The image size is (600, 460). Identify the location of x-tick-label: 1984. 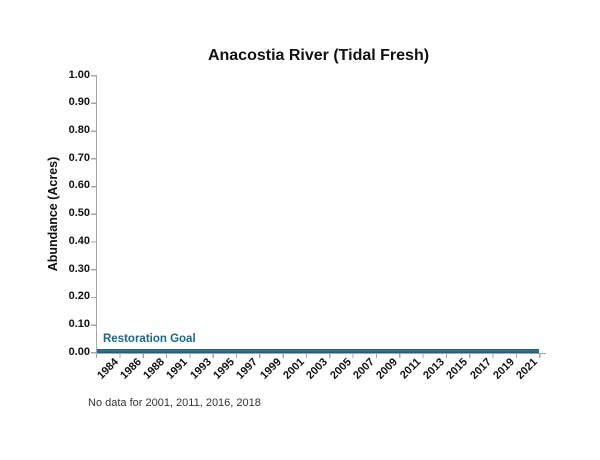
(107, 369).